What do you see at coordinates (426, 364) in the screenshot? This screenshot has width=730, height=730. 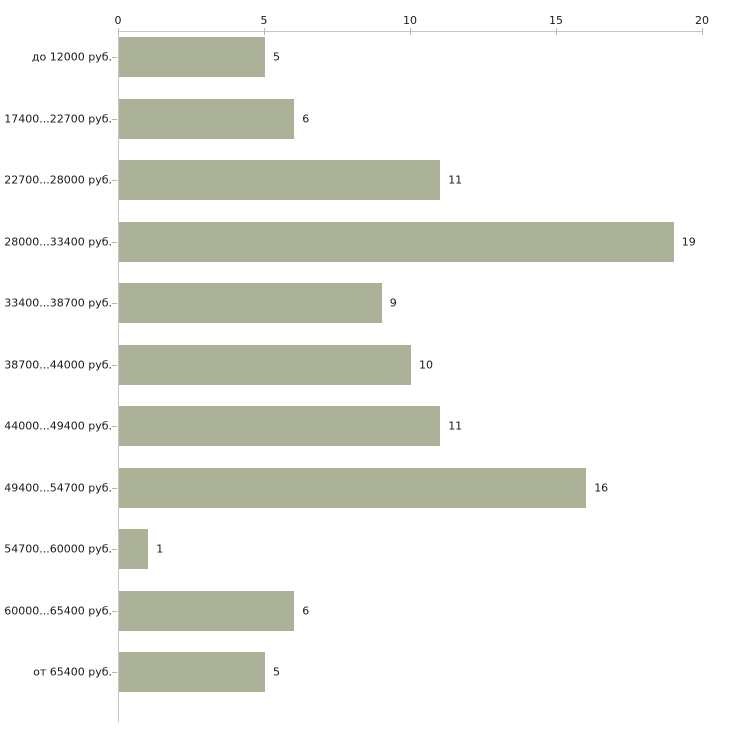 I see `bar-value-label: 10` at bounding box center [426, 364].